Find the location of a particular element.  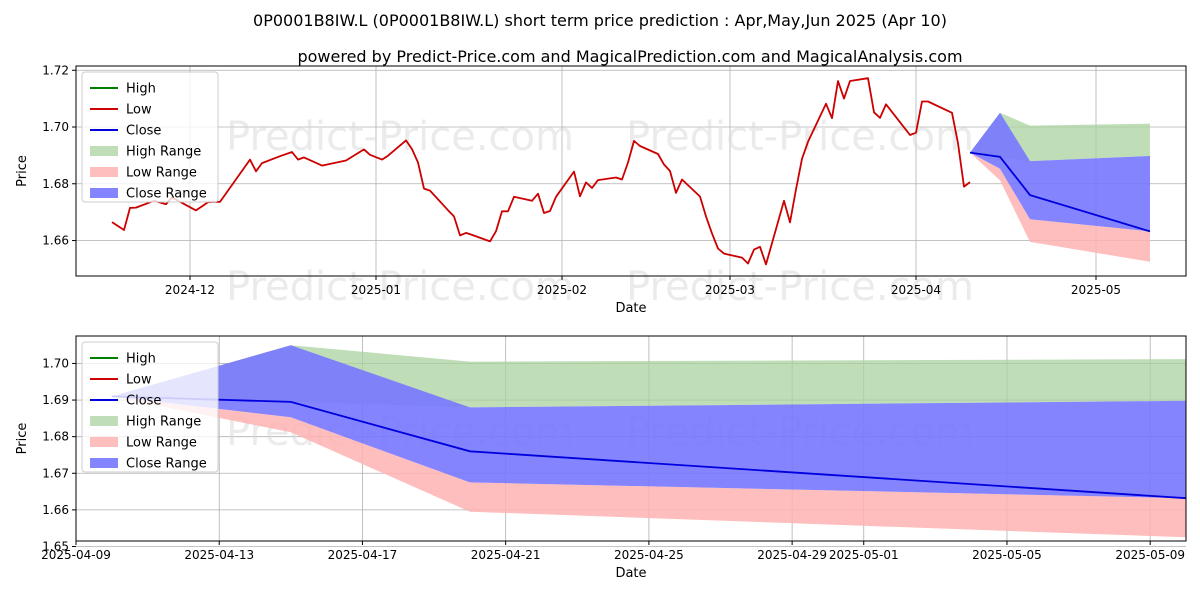

x-tick-label: 2025-05 is located at coordinates (1096, 290).